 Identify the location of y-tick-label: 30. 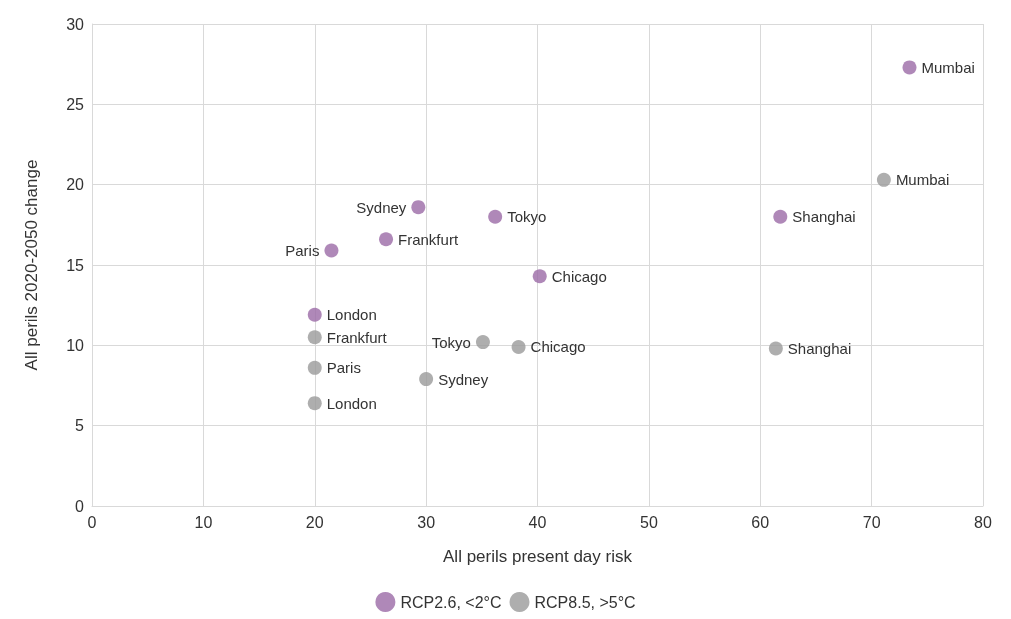
(75, 24).